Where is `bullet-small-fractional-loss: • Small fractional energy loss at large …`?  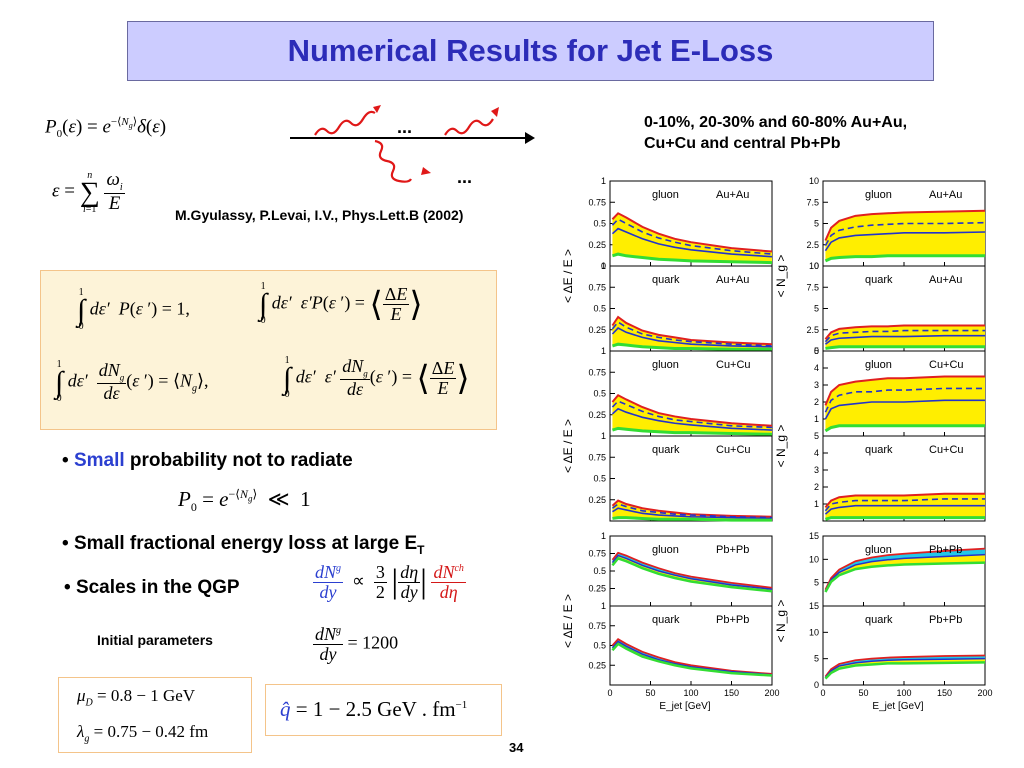 bullet-small-fractional-loss: • Small fractional energy loss at large … is located at coordinates (243, 545).